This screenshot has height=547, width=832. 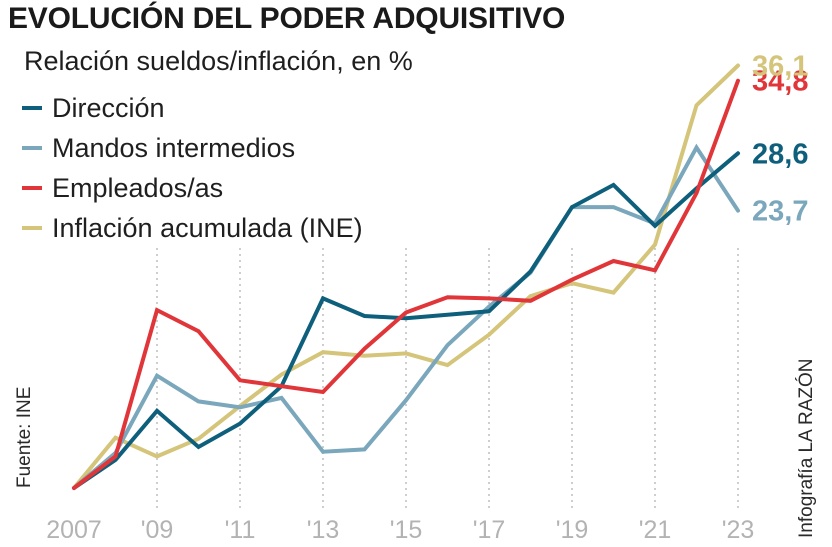 What do you see at coordinates (655, 530) in the screenshot?
I see `x-tick-label: '21` at bounding box center [655, 530].